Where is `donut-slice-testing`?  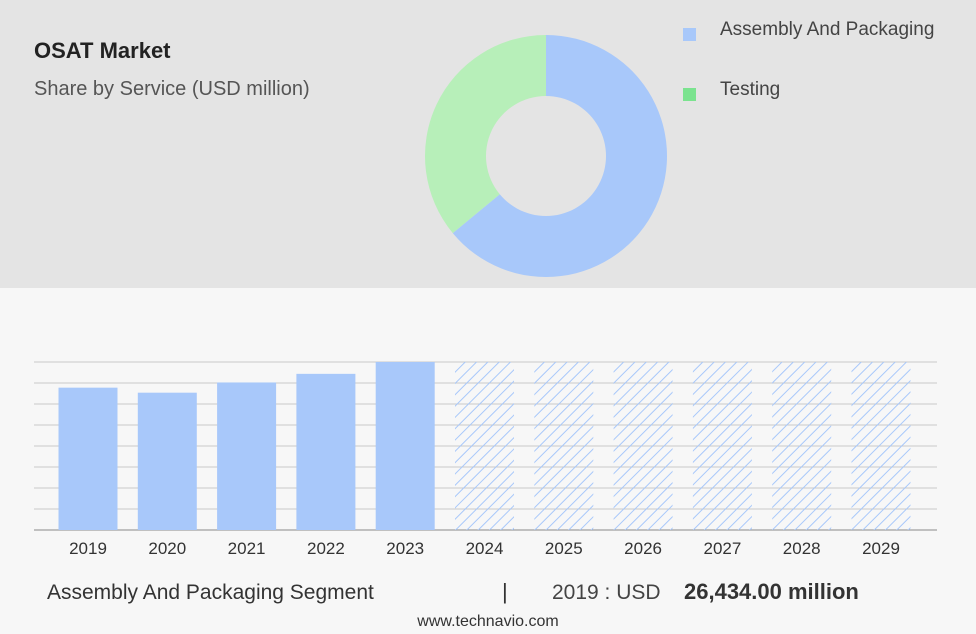
donut-slice-testing is located at coordinates (485, 134).